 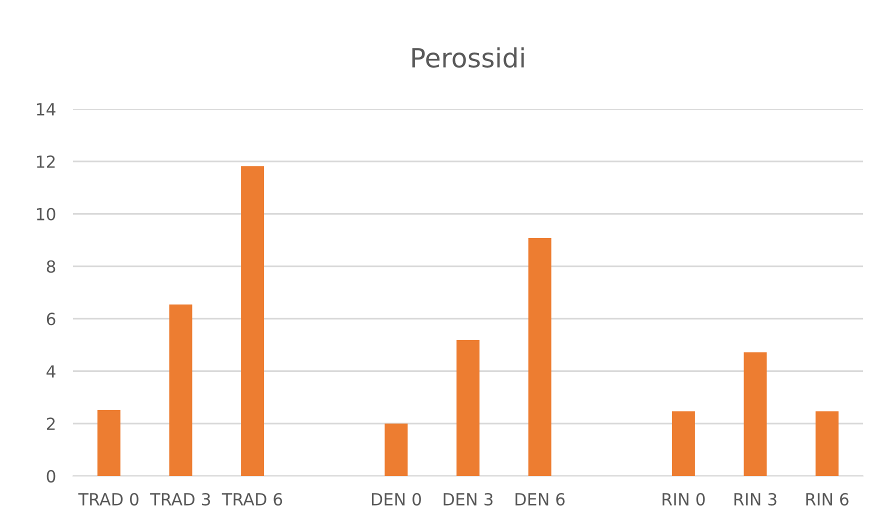 I want to click on x-tick-label: TRAD 3, so click(x=180, y=499).